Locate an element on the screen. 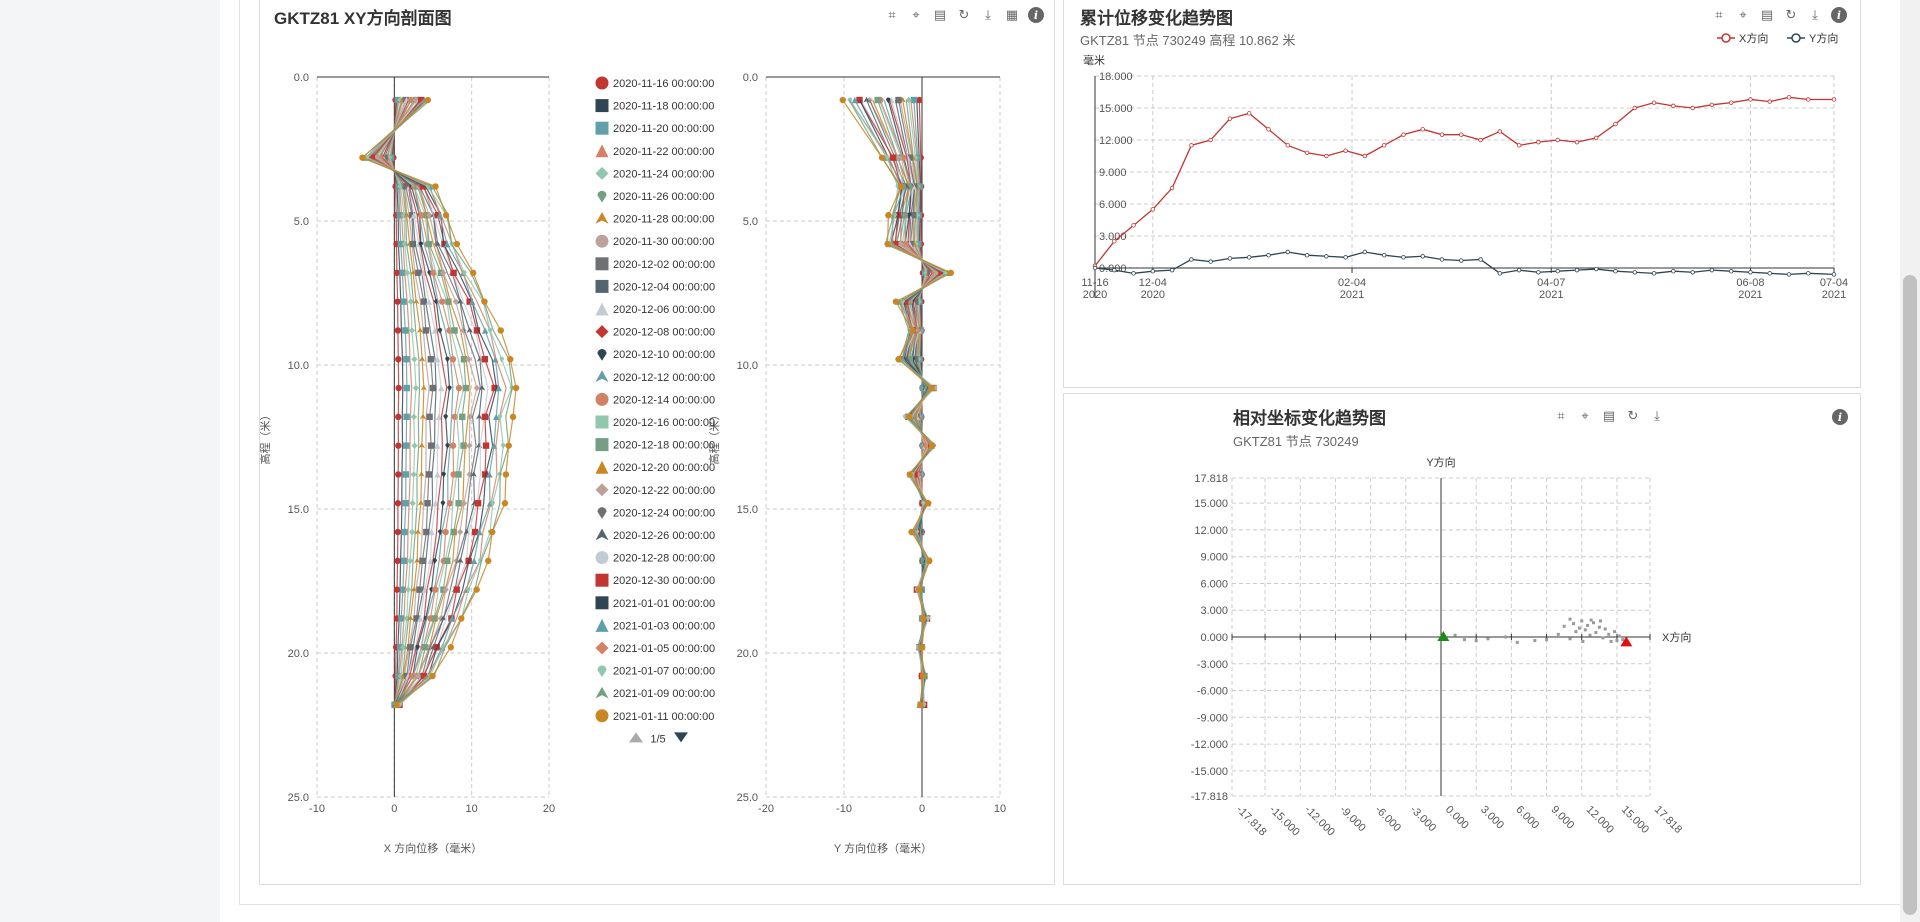 This screenshot has width=1920, height=922. rel-xtick-label: 17.818 is located at coordinates (1668, 820).